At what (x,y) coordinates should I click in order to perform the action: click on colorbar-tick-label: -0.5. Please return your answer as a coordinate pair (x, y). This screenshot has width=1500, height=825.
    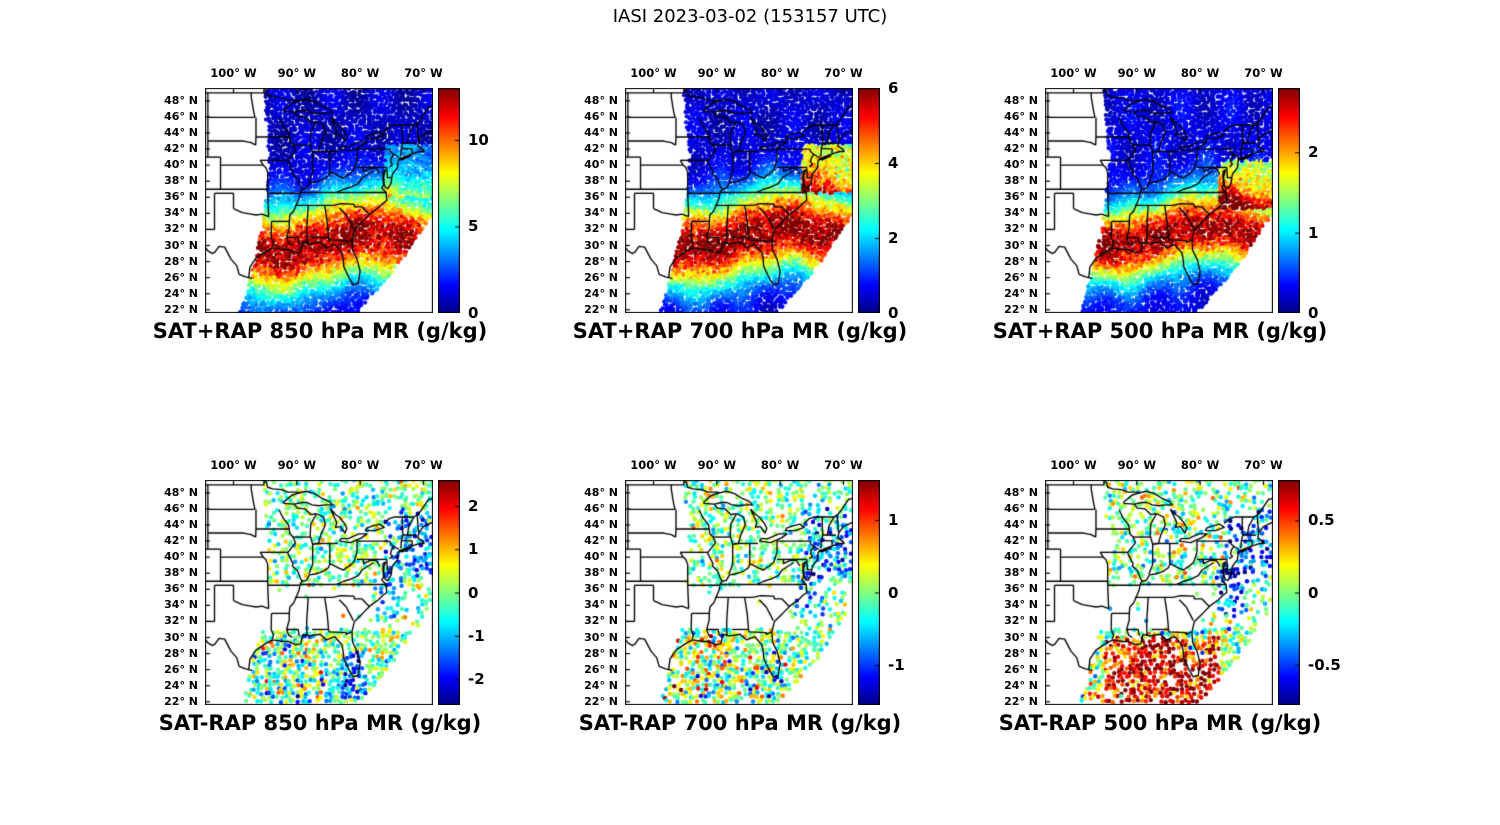
    Looking at the image, I should click on (1324, 664).